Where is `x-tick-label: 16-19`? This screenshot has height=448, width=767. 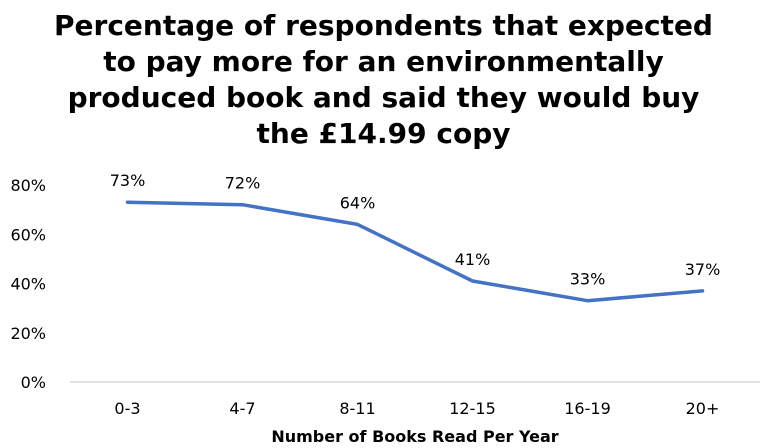
x-tick-label: 16-19 is located at coordinates (587, 408).